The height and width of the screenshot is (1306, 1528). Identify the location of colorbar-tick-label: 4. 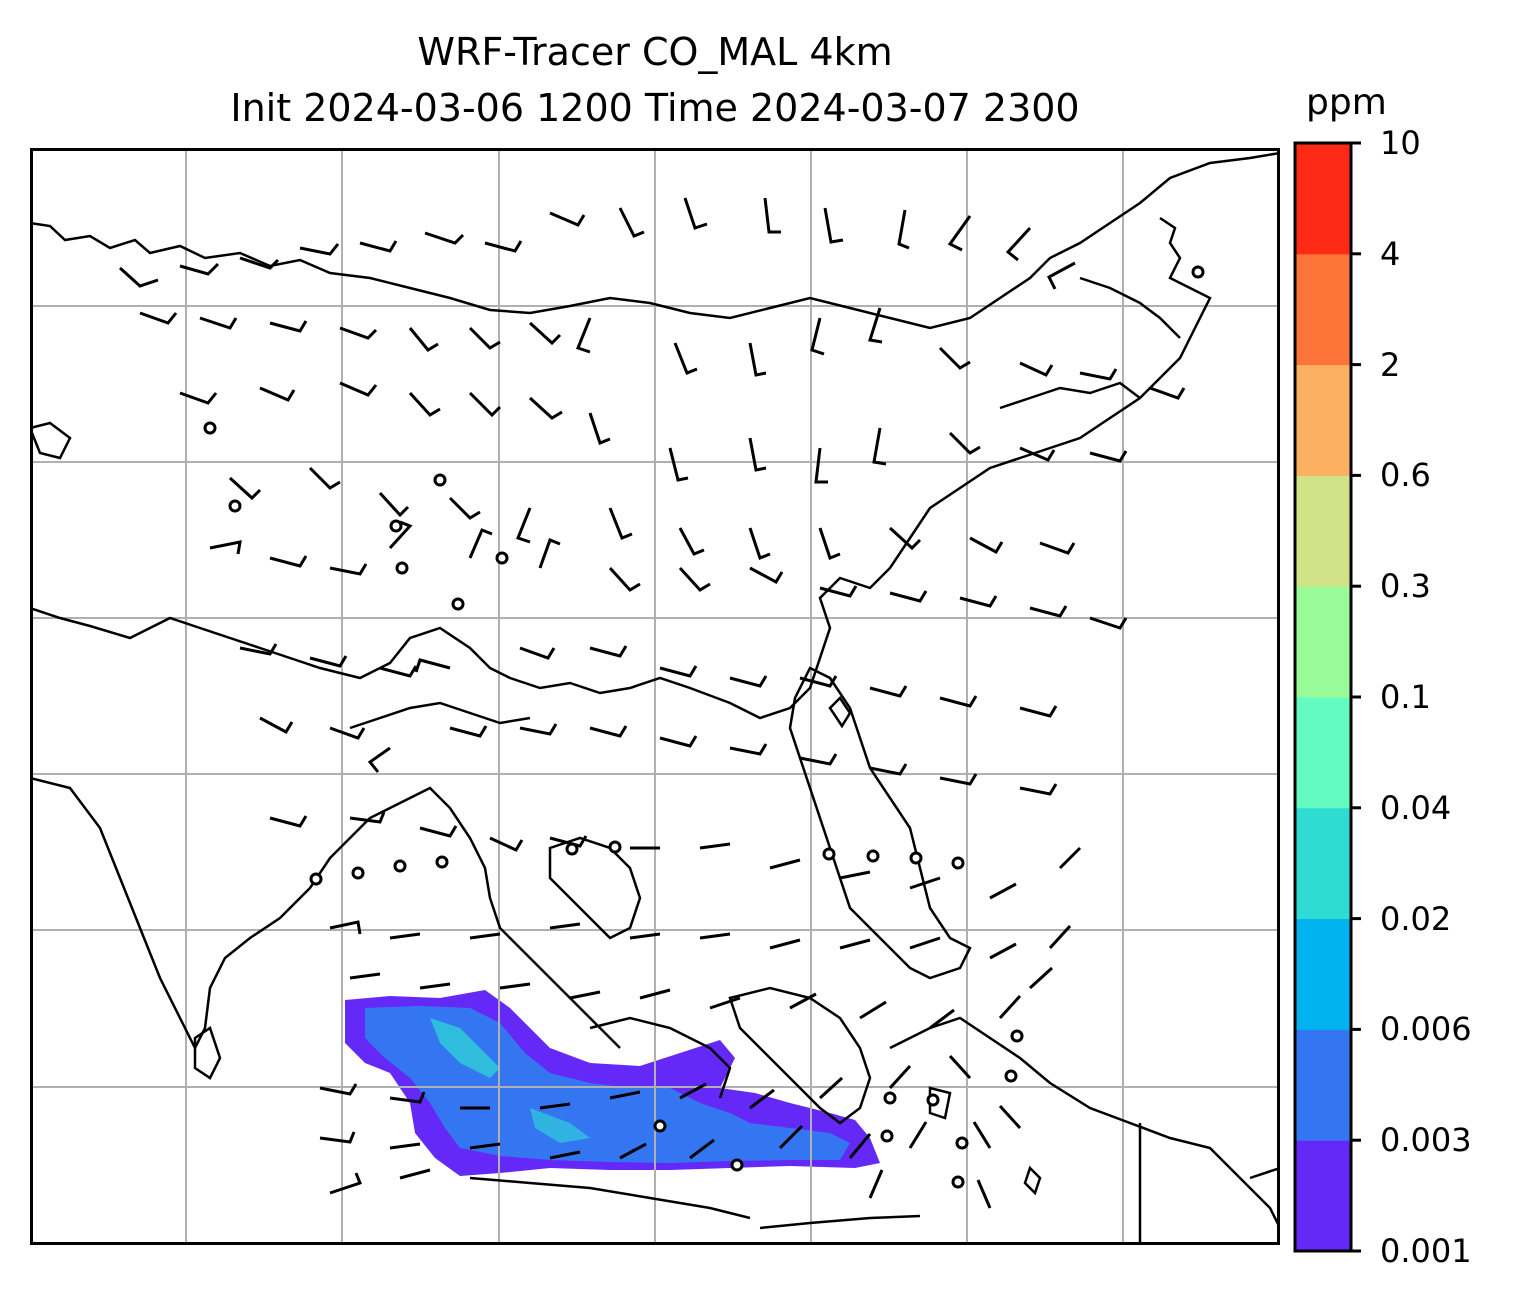
(1390, 253).